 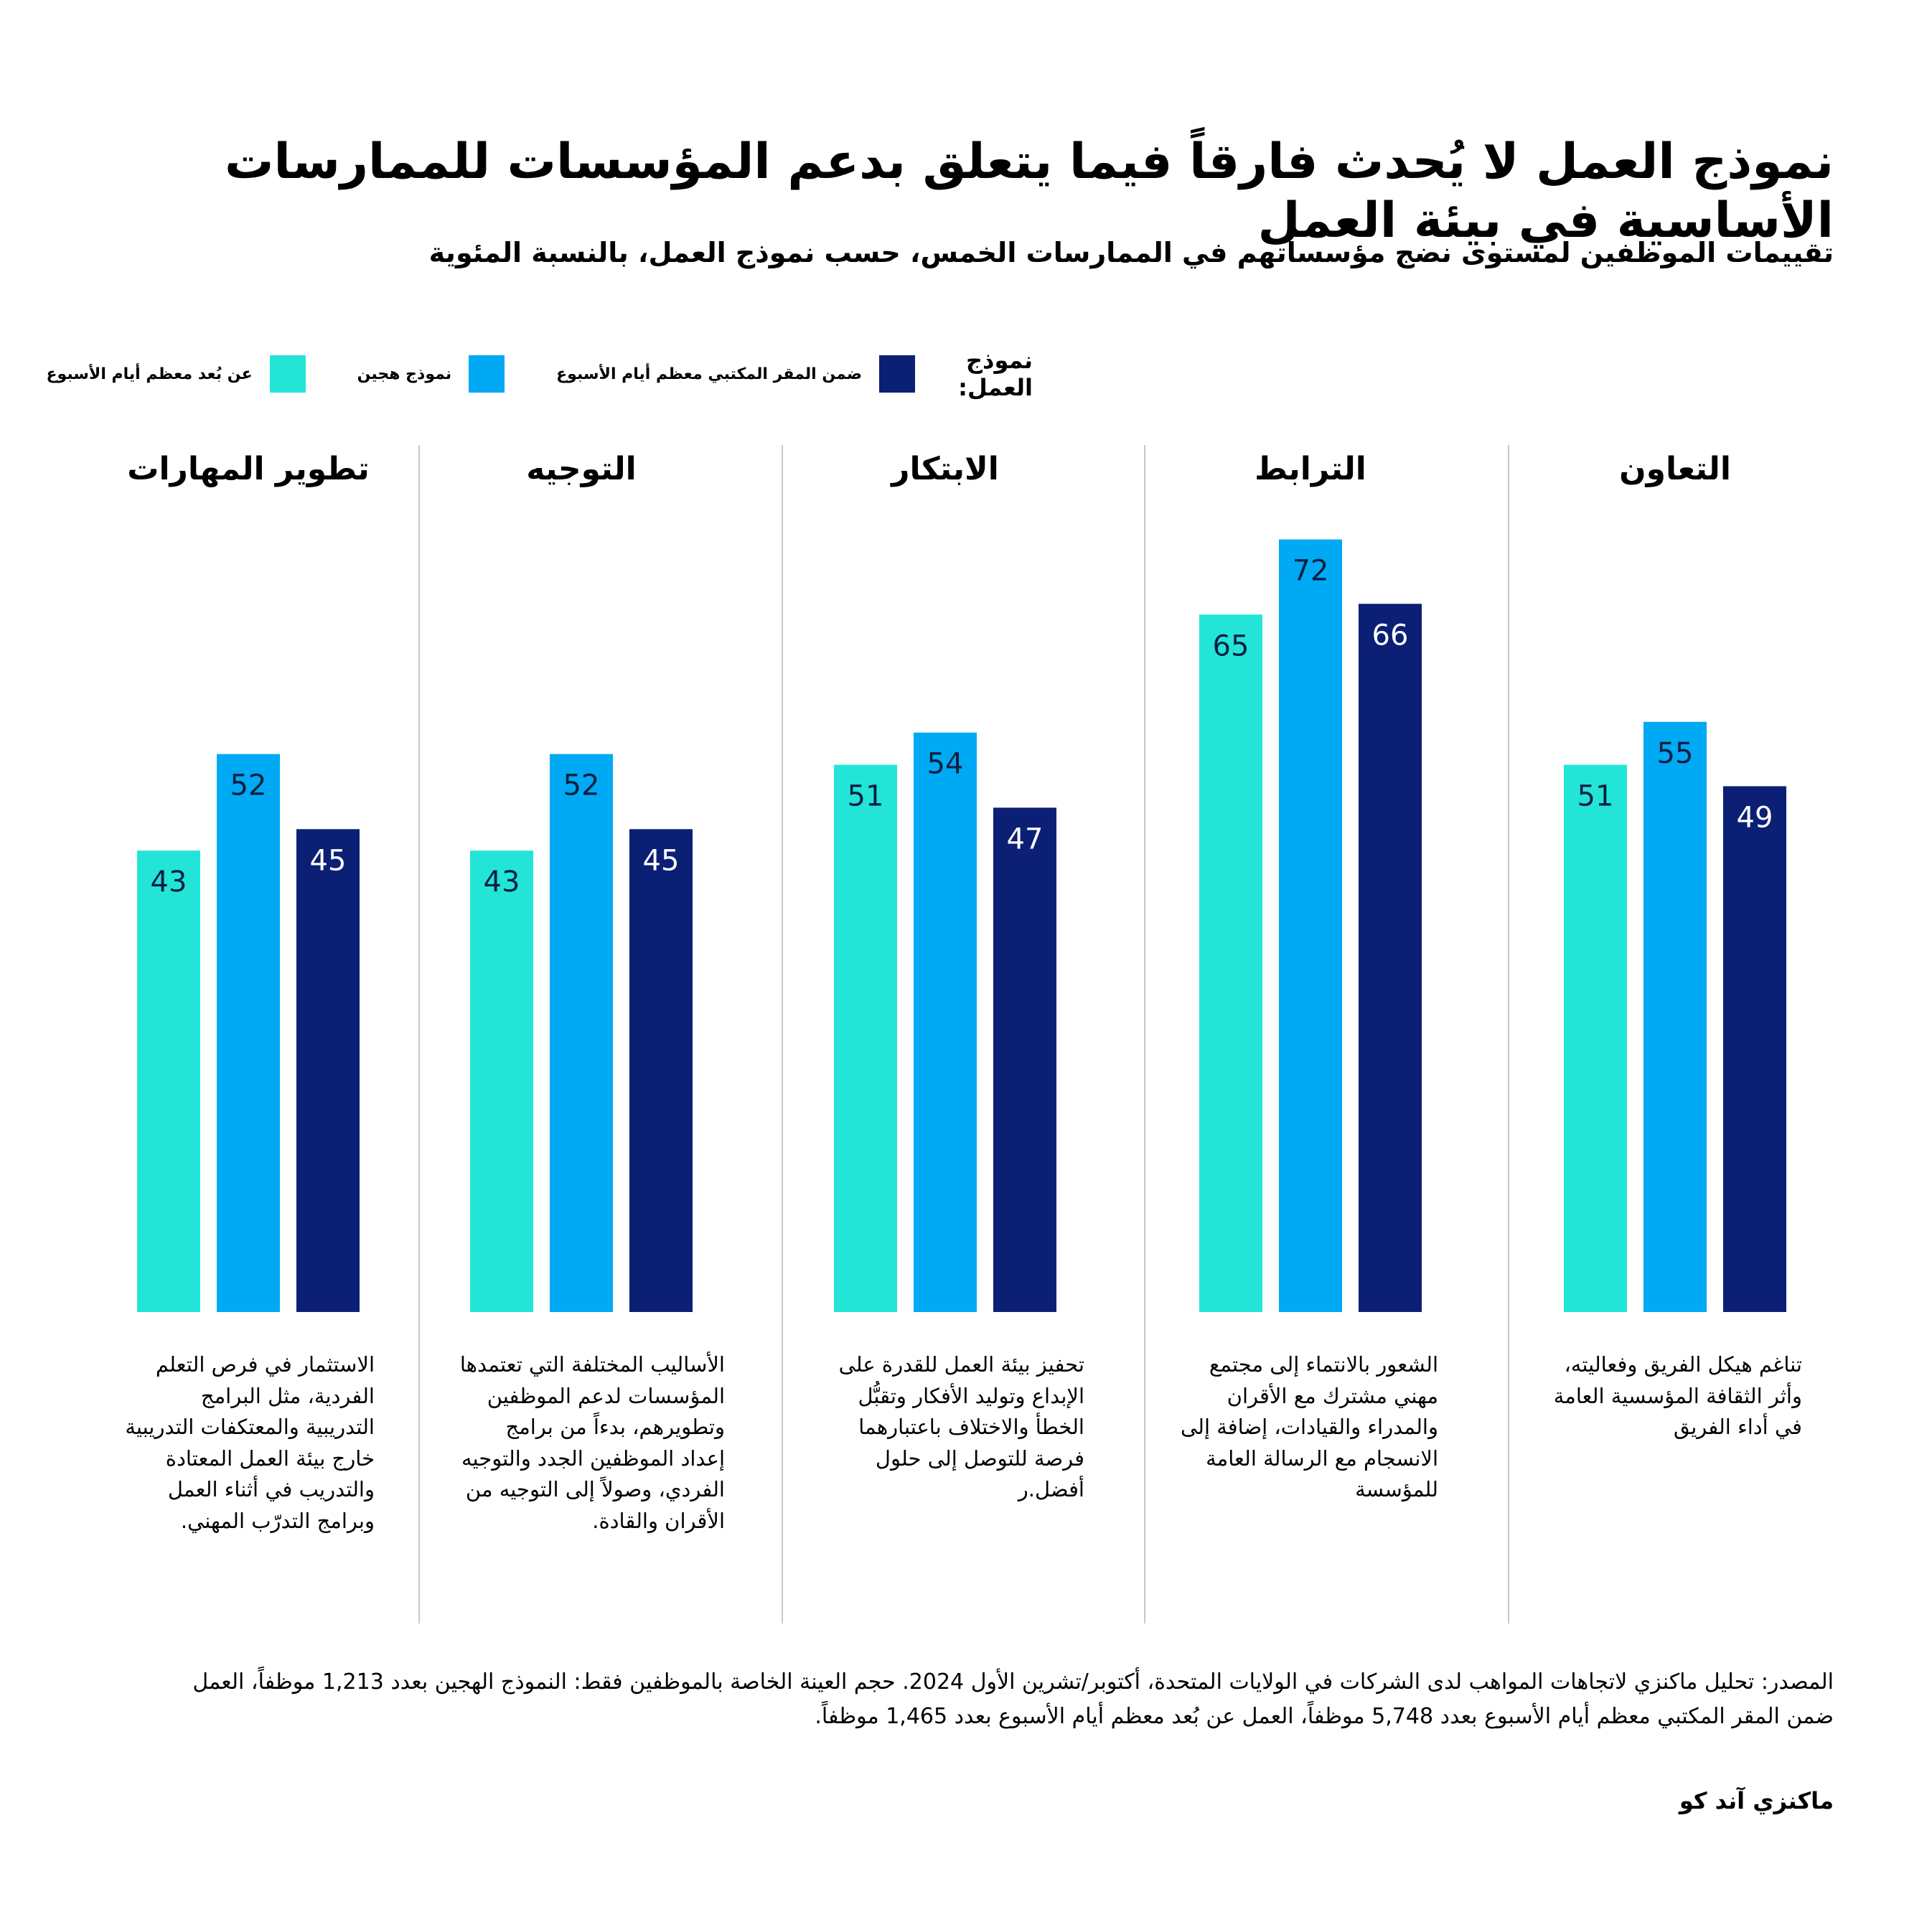 What do you see at coordinates (661, 1070) in the screenshot?
I see `bar-mentorship-office` at bounding box center [661, 1070].